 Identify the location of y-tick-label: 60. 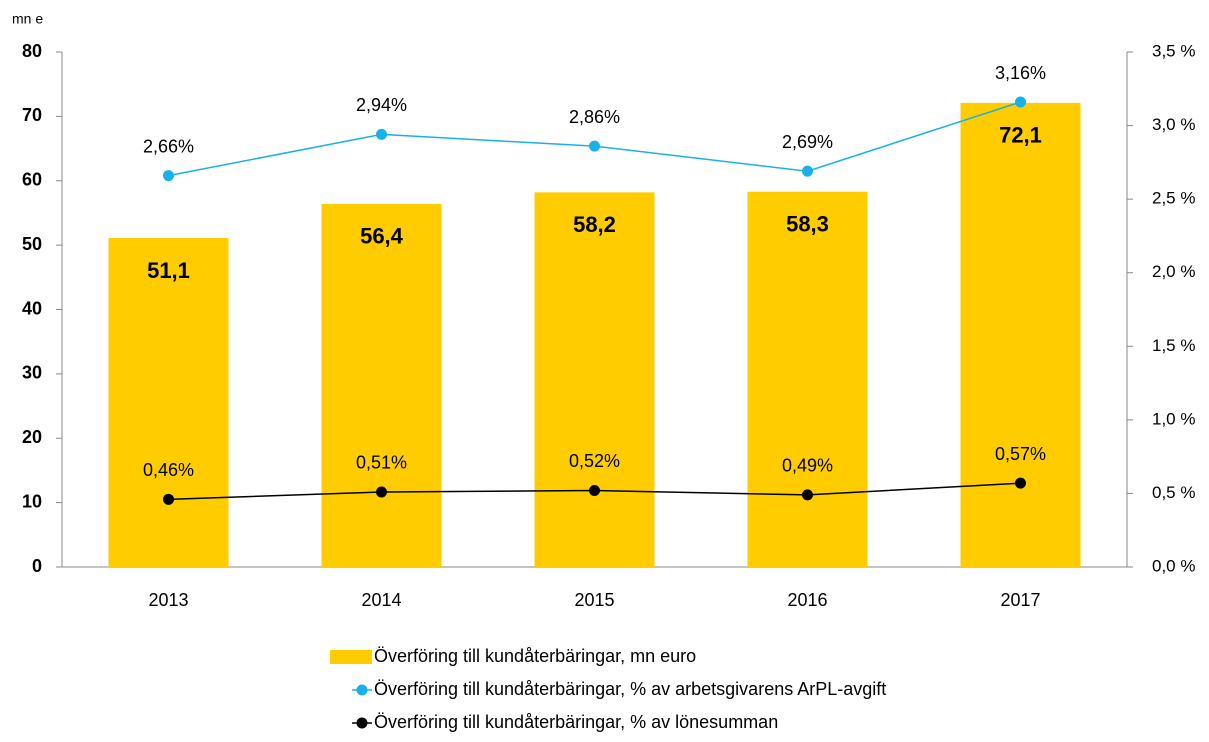
(32, 180).